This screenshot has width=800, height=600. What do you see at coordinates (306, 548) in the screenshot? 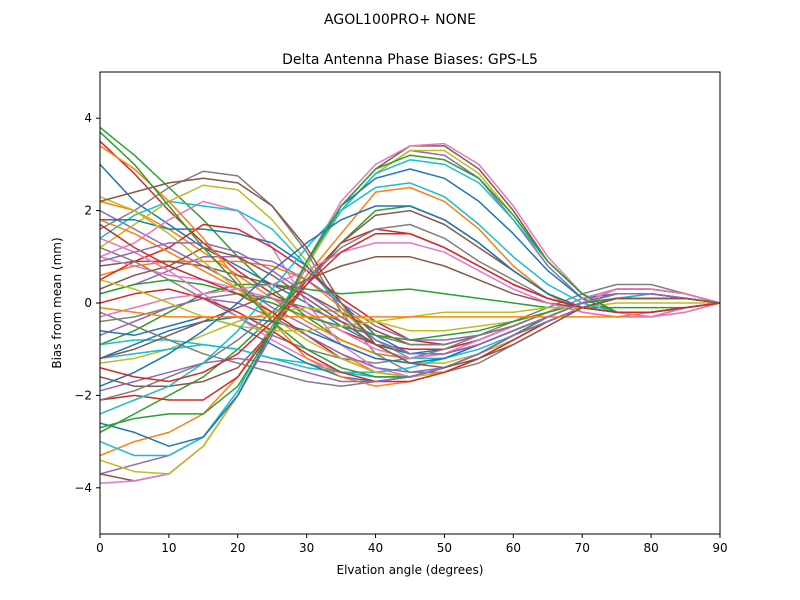
I see `x-tick-label: 30` at bounding box center [306, 548].